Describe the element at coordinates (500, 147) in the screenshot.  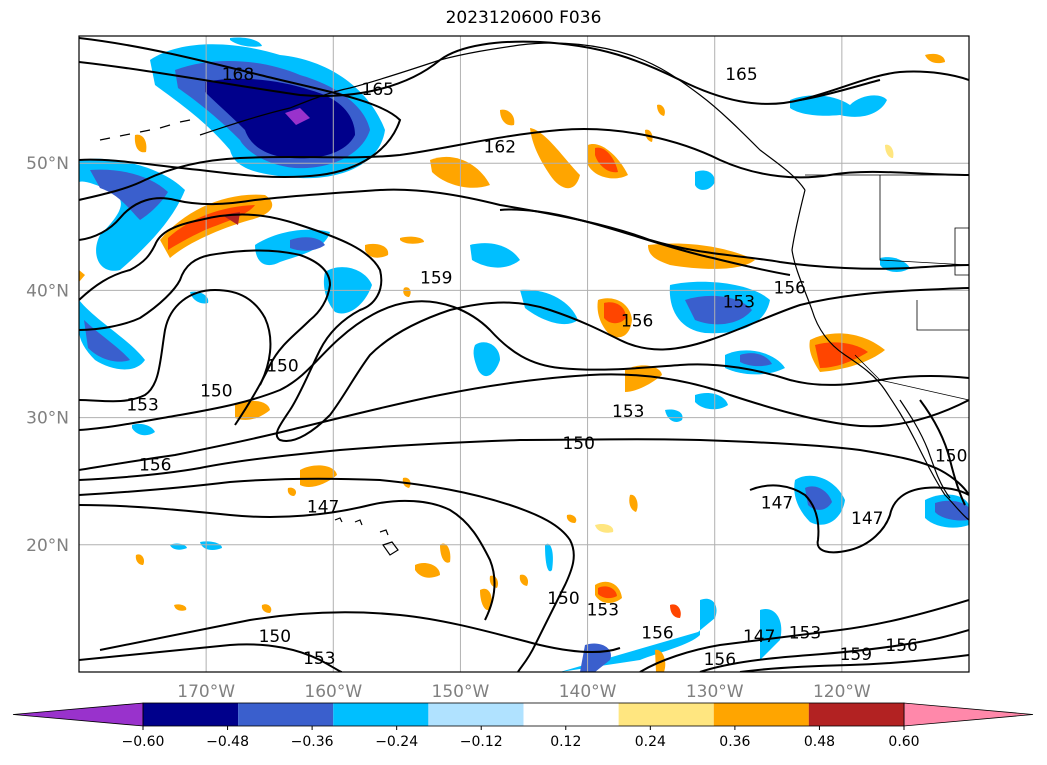
I see `contour-label: 162` at that location.